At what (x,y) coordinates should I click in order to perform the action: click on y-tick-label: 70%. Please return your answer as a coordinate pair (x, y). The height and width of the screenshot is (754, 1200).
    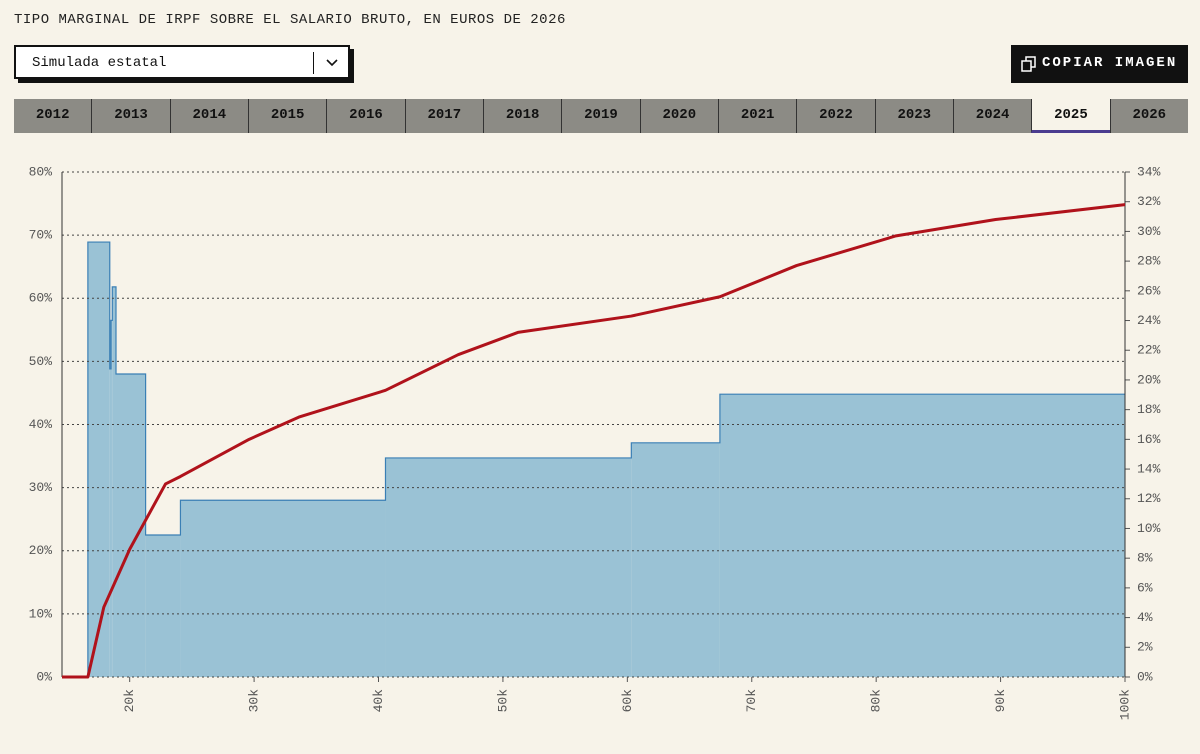
    Looking at the image, I should click on (41, 235).